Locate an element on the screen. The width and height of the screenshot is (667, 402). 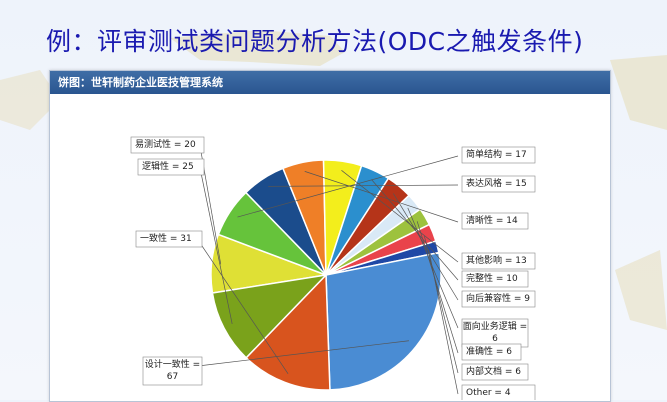
data-label-12: 设计一致性 = is located at coordinates (172, 364).